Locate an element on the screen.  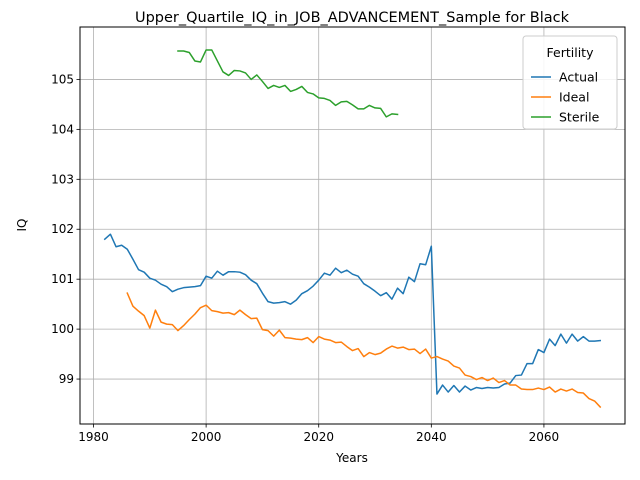
x-tick-label: 2060 is located at coordinates (544, 437).